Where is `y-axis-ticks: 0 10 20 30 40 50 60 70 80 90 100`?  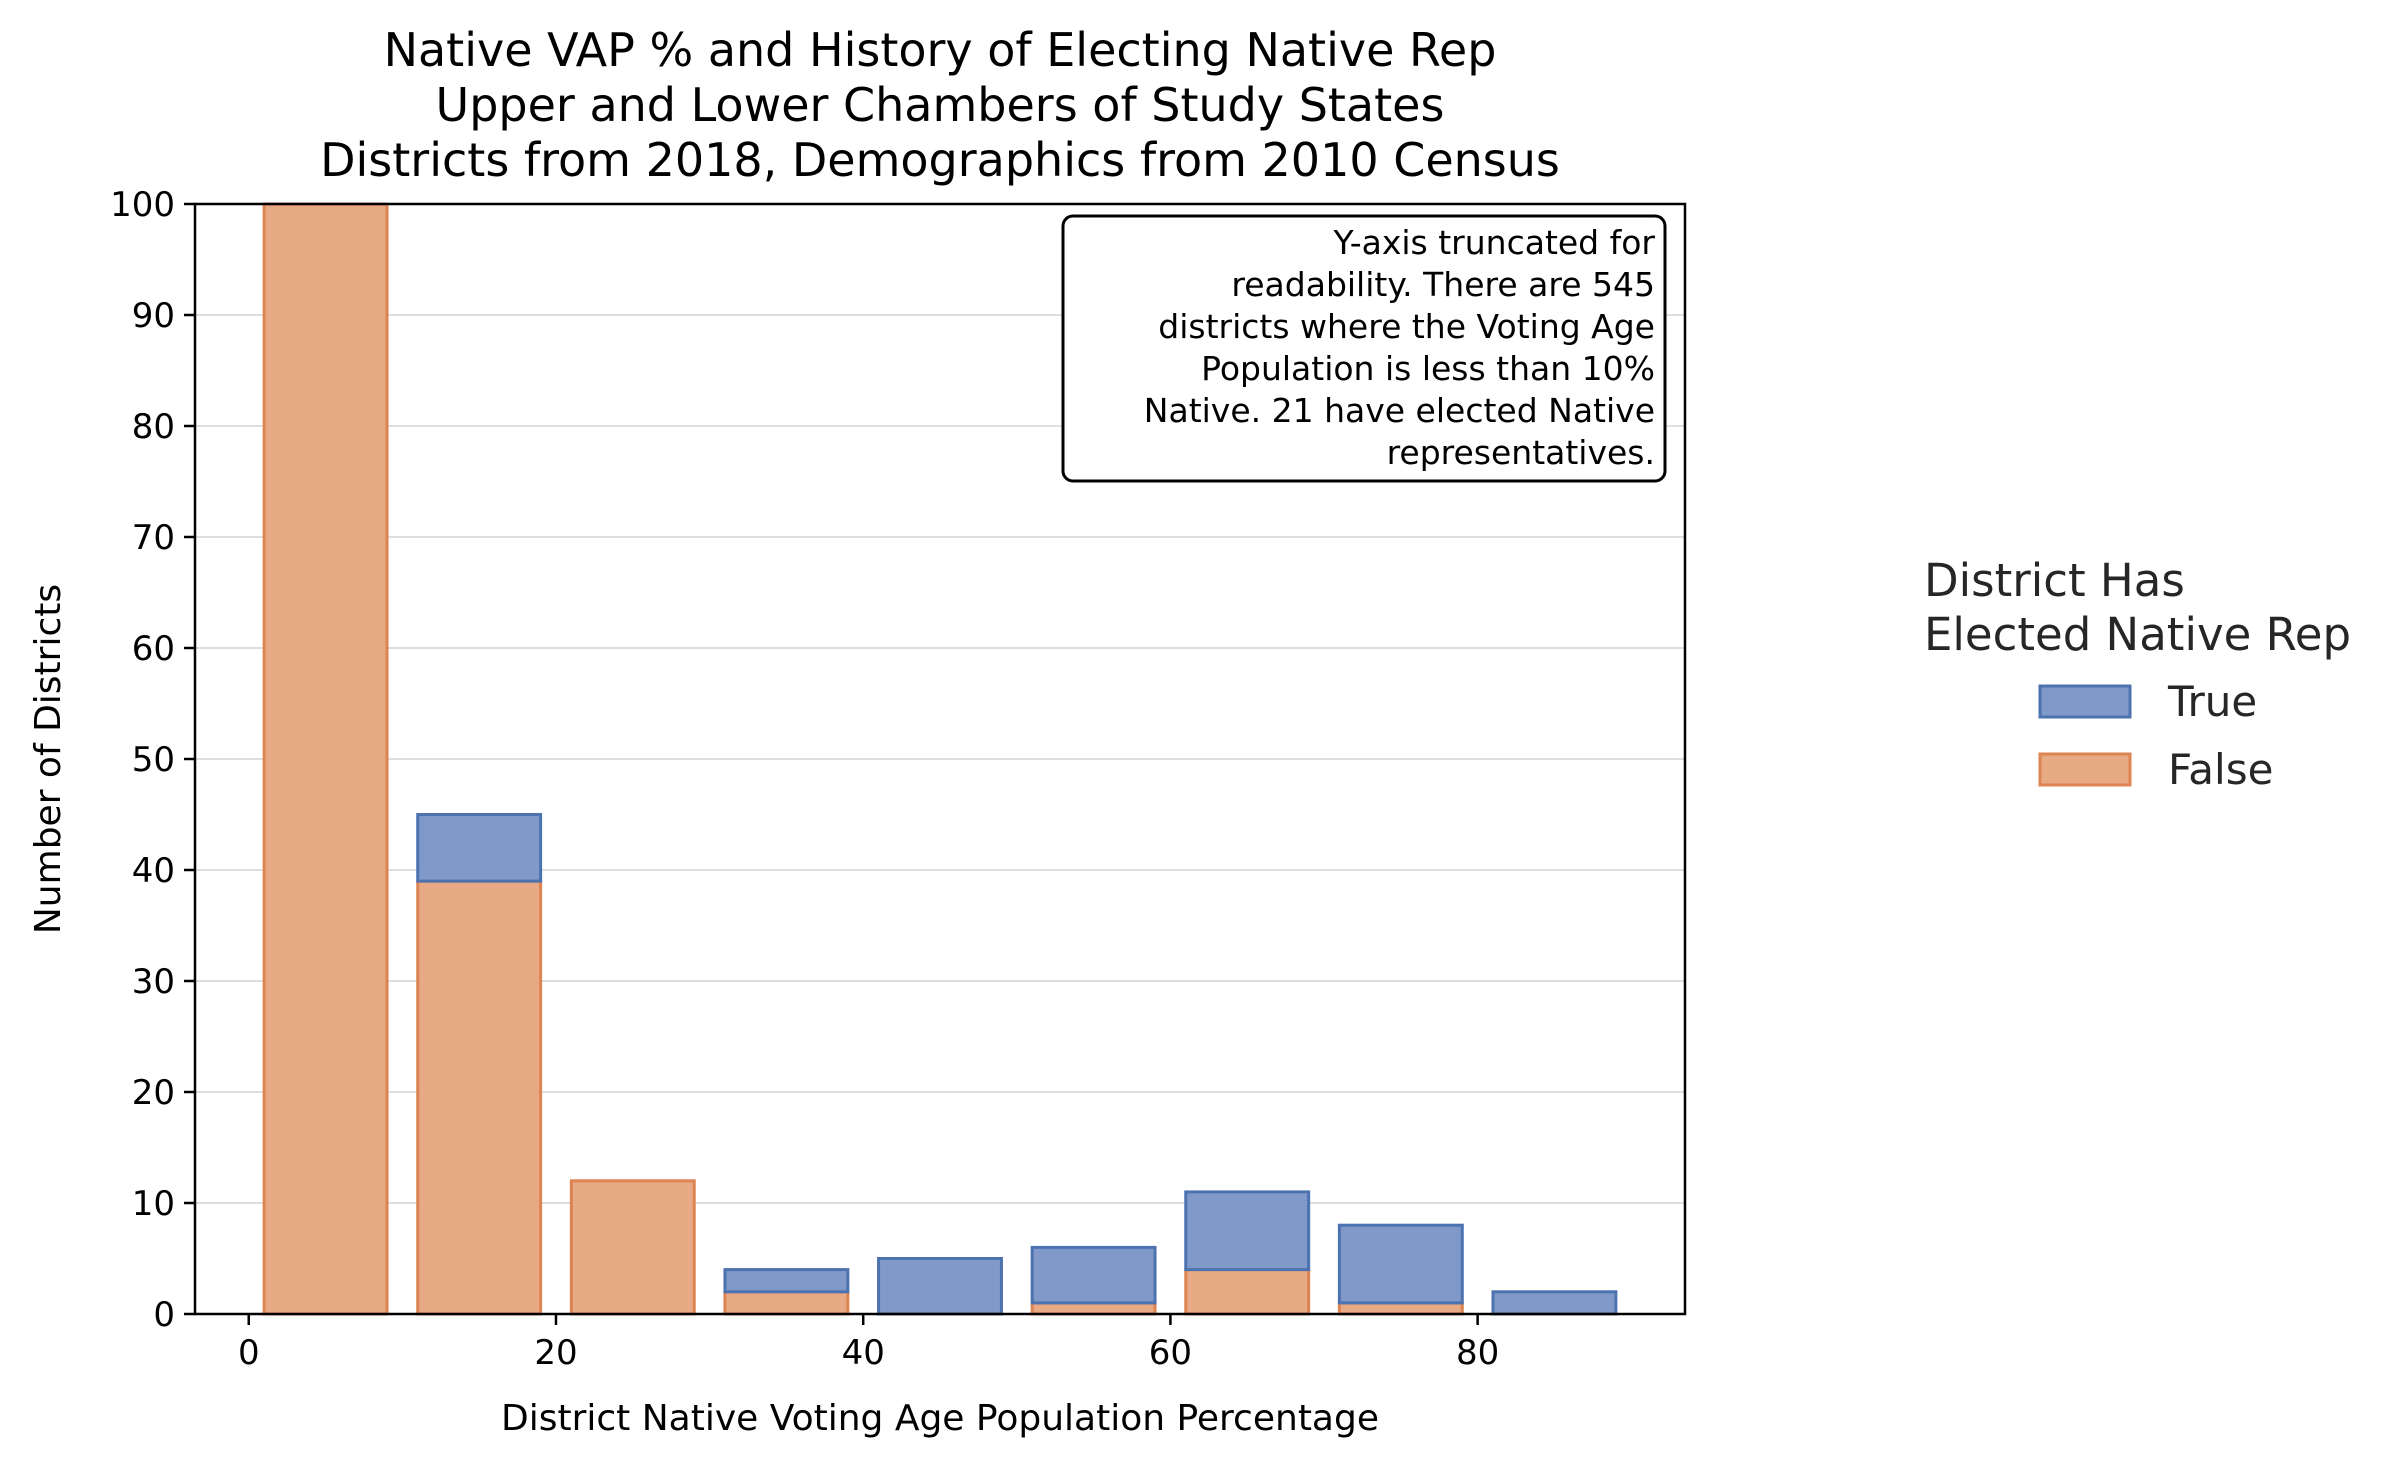
y-axis-ticks: 0 10 20 30 40 50 60 70 80 90 100 is located at coordinates (152, 760).